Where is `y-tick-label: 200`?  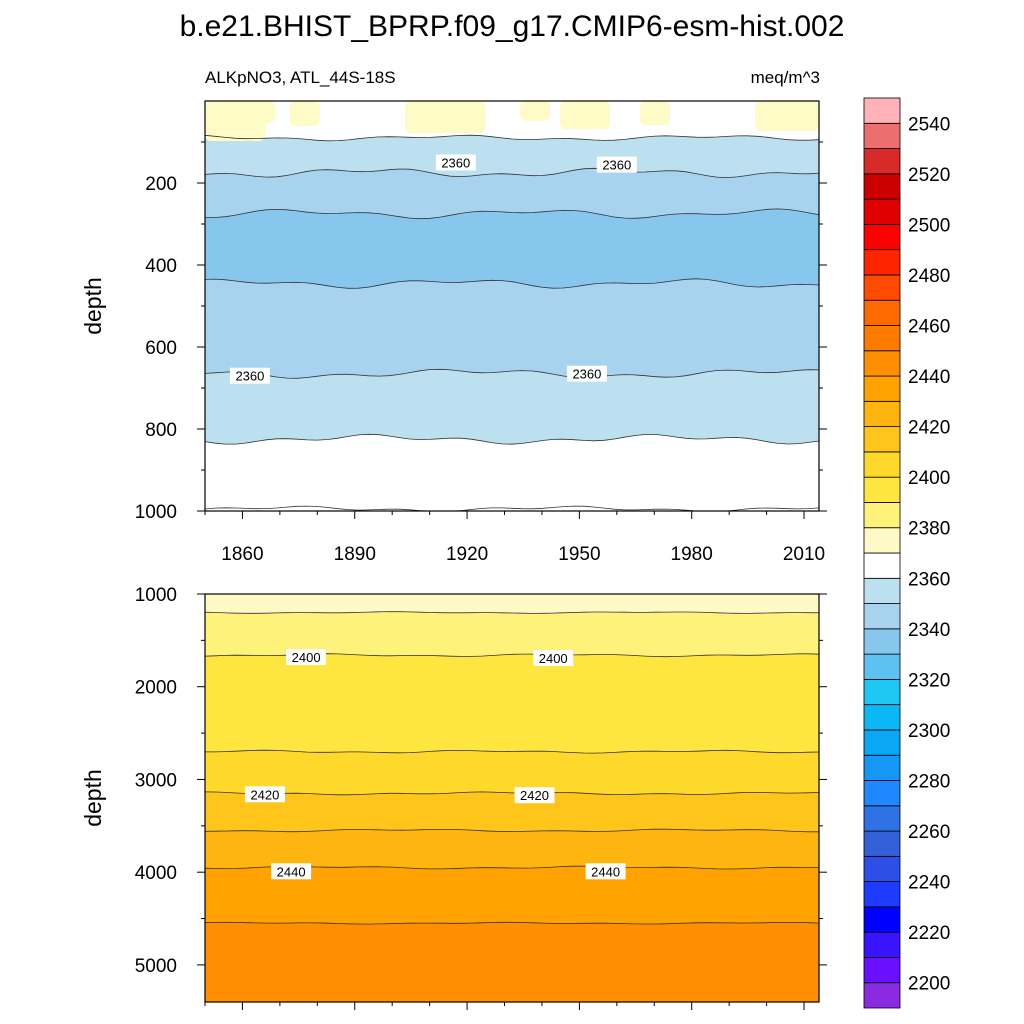 y-tick-label: 200 is located at coordinates (161, 184).